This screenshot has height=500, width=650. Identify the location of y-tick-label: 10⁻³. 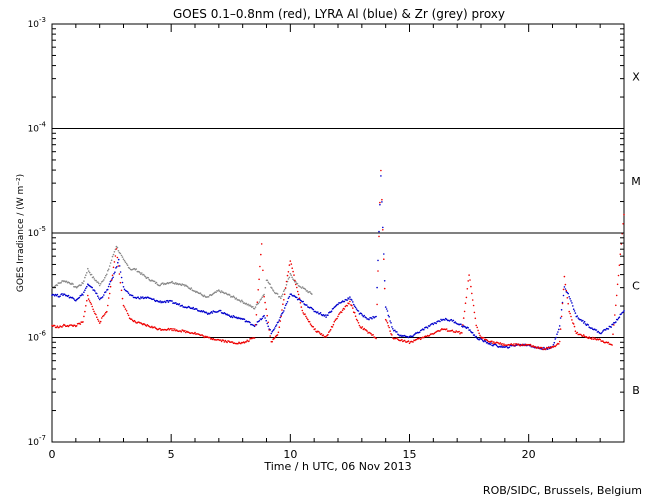
(37, 23).